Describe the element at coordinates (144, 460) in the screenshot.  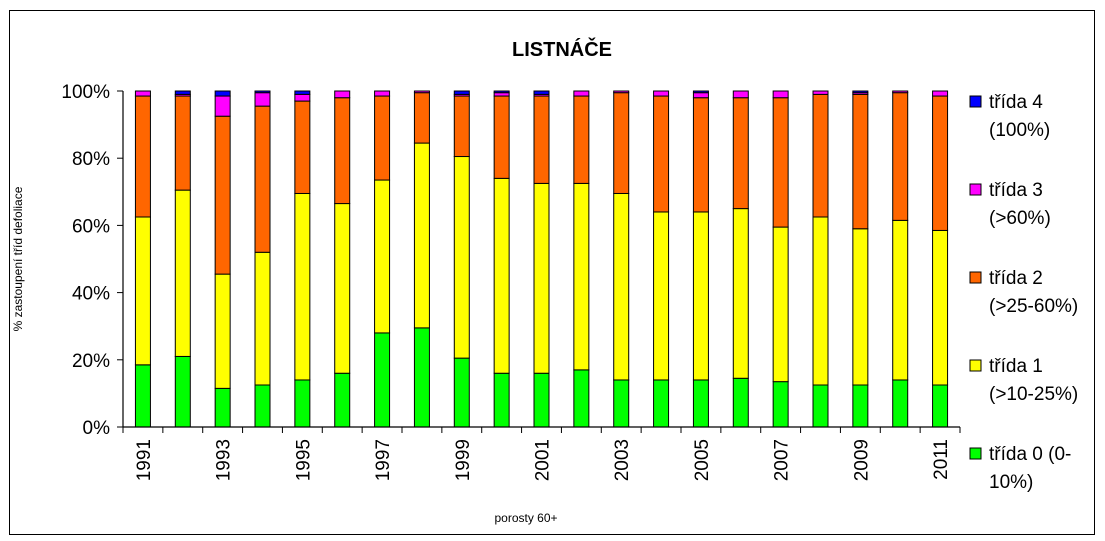
I see `x-tick-label: 1991` at that location.